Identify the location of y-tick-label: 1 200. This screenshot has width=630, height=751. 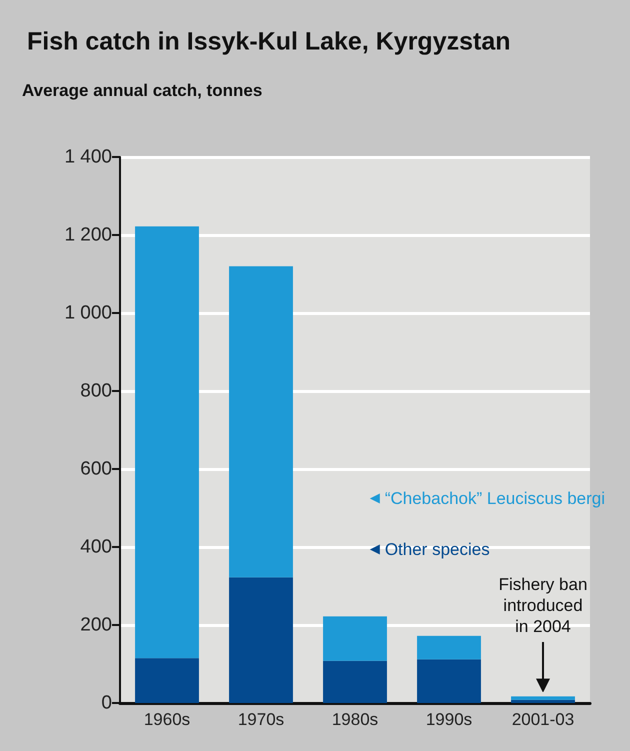
(88, 235).